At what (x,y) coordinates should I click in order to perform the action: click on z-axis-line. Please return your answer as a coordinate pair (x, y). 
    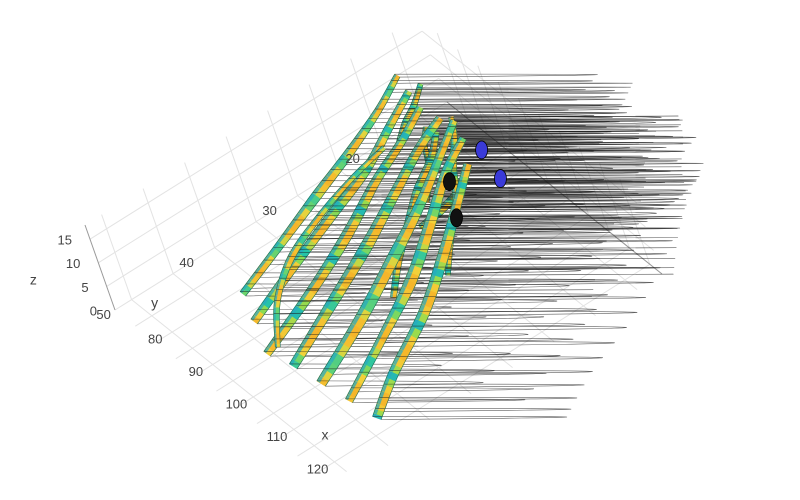
    Looking at the image, I should click on (100, 267).